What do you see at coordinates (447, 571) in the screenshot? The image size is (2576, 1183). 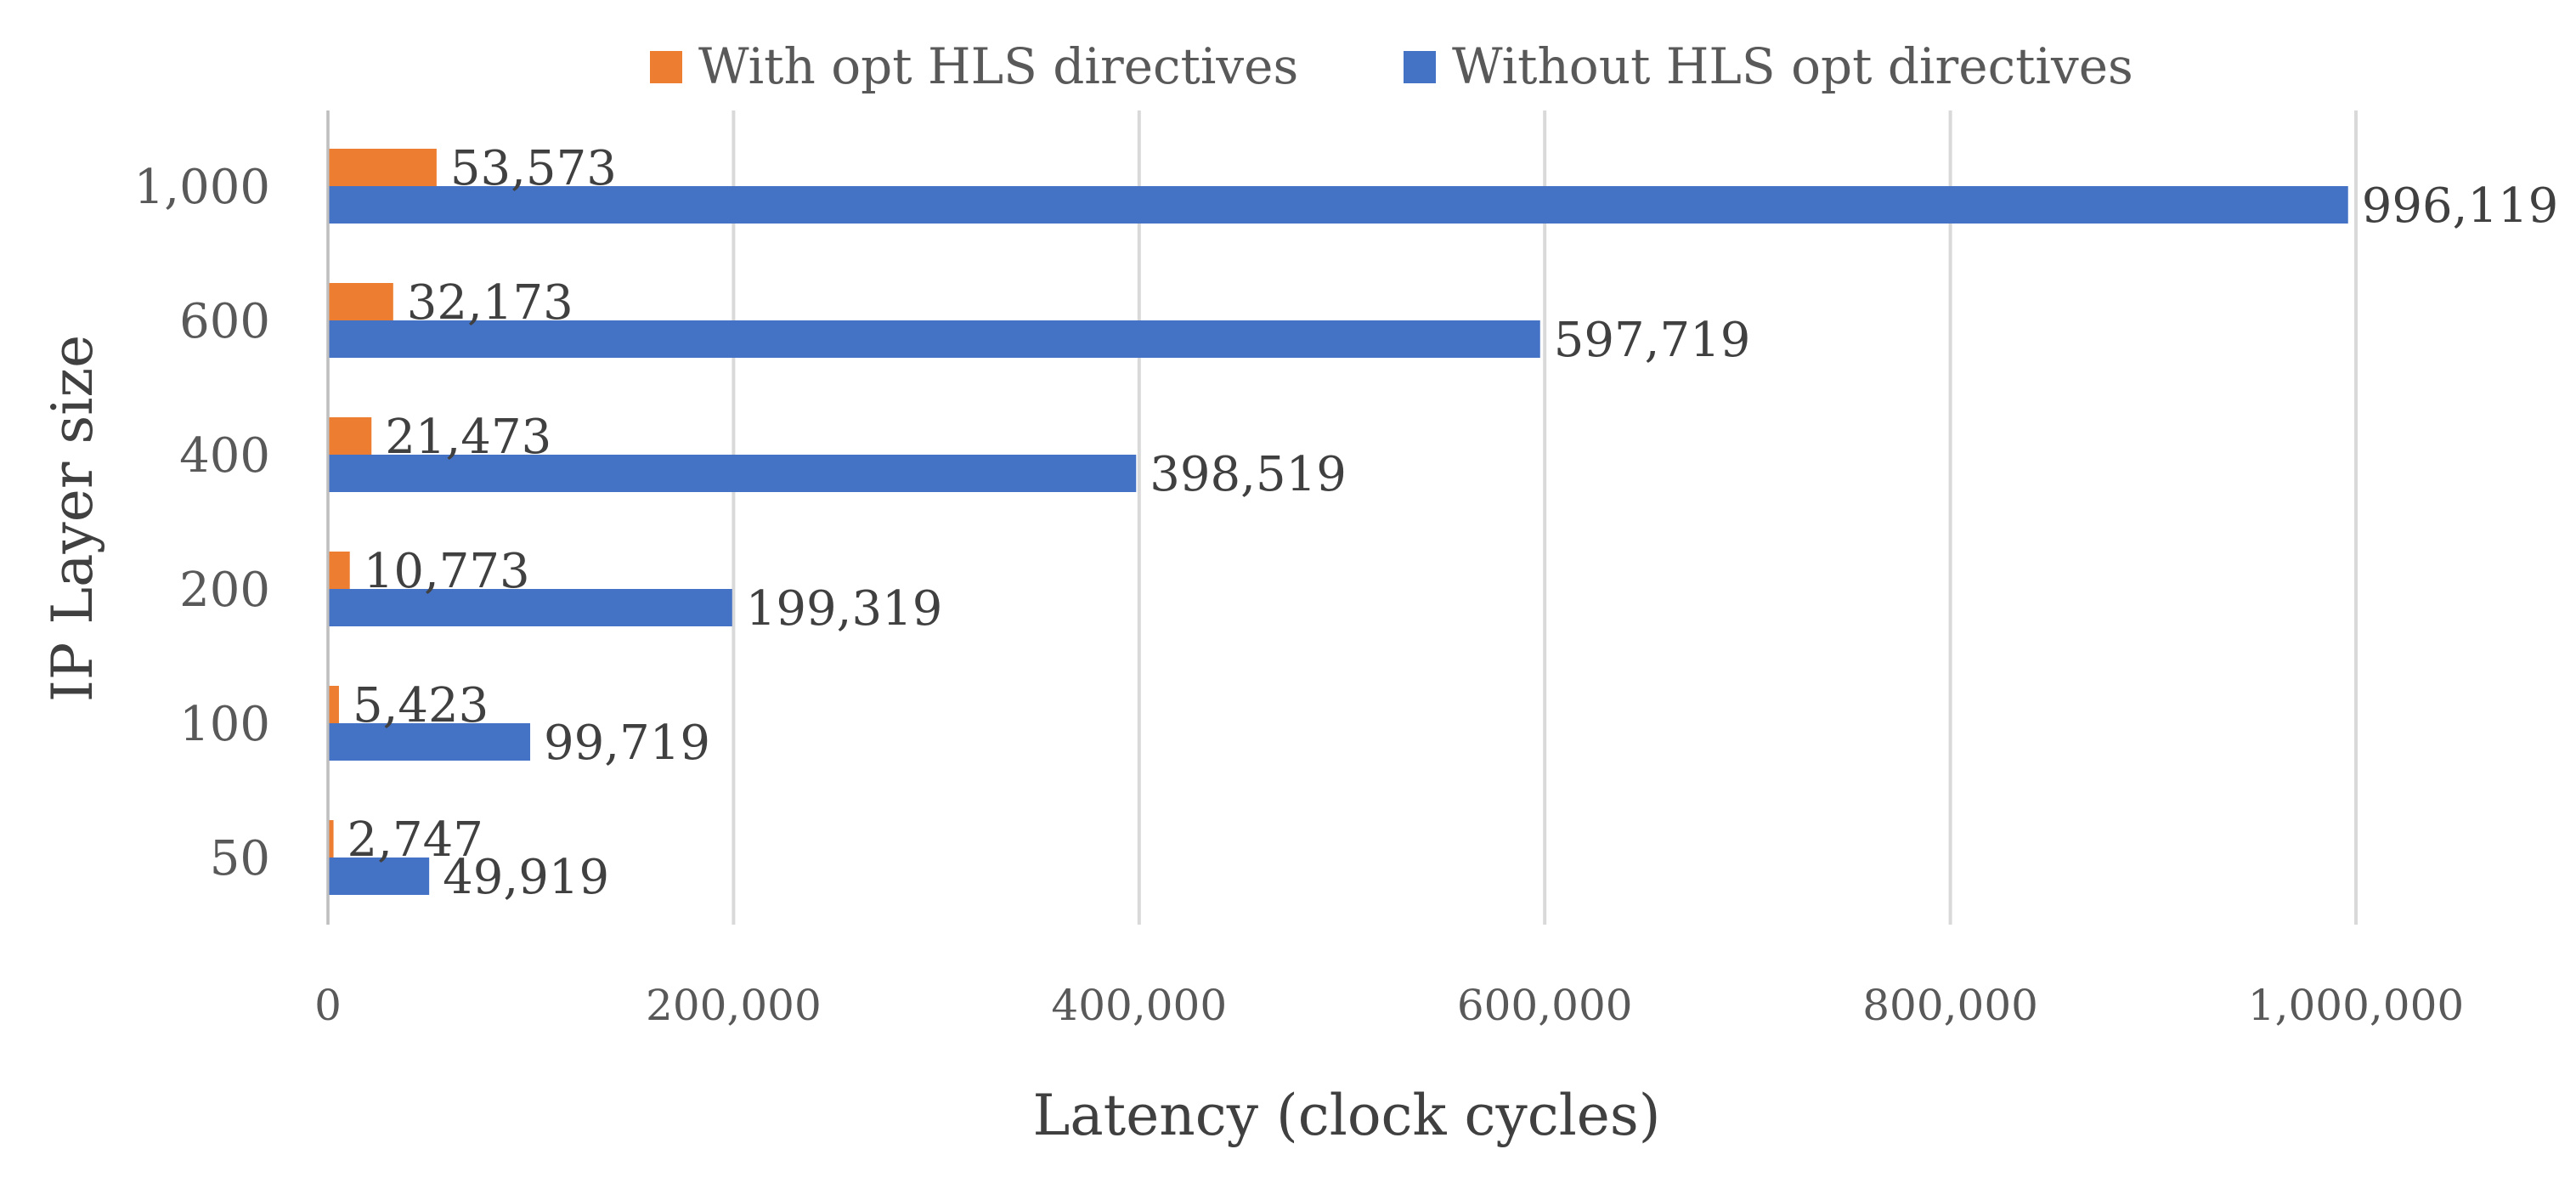 I see `data-label: 10,773` at bounding box center [447, 571].